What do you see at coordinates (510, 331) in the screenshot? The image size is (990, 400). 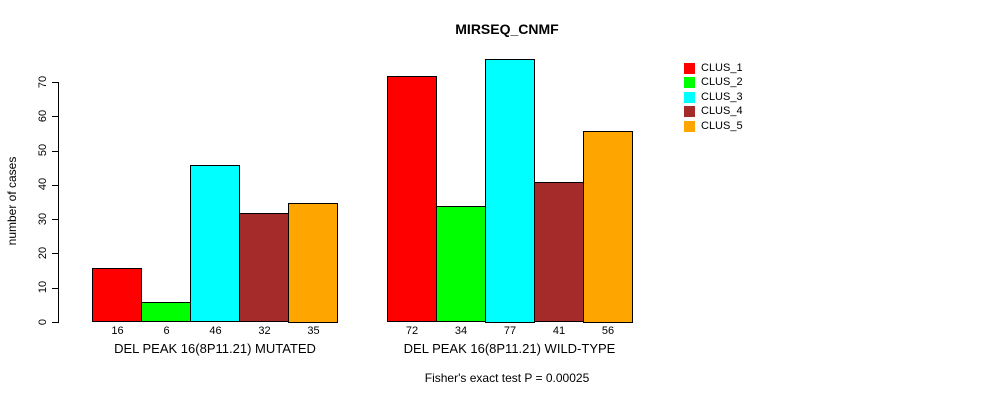 I see `bar-value-label: 77` at bounding box center [510, 331].